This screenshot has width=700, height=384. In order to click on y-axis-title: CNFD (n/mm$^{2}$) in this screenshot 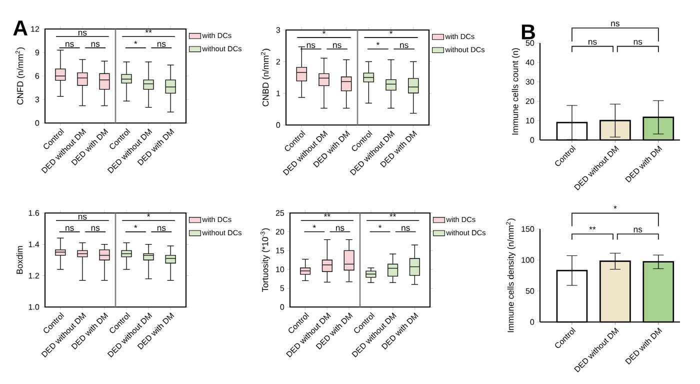, I will do `click(20, 76)`.